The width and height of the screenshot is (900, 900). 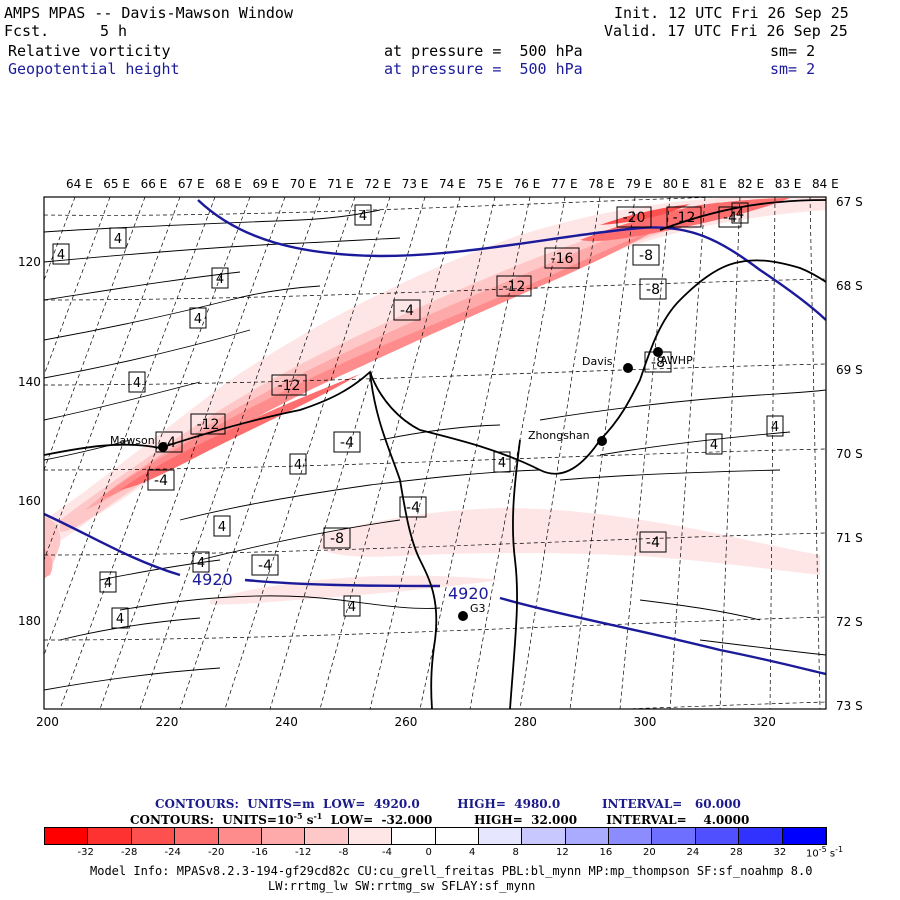 I want to click on x-tick-label: 300, so click(x=645, y=722).